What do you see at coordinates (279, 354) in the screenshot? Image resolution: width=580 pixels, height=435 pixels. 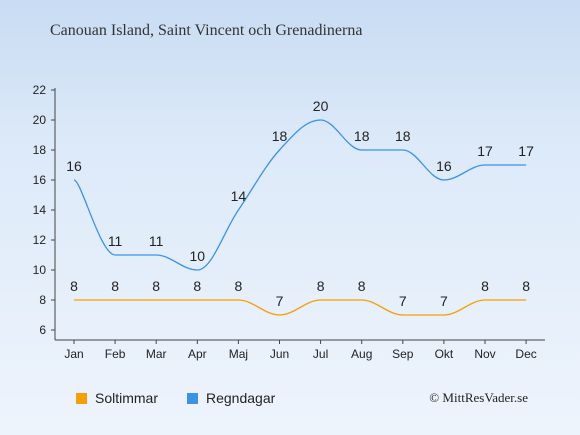 I see `x-tick-label: Jun` at bounding box center [279, 354].